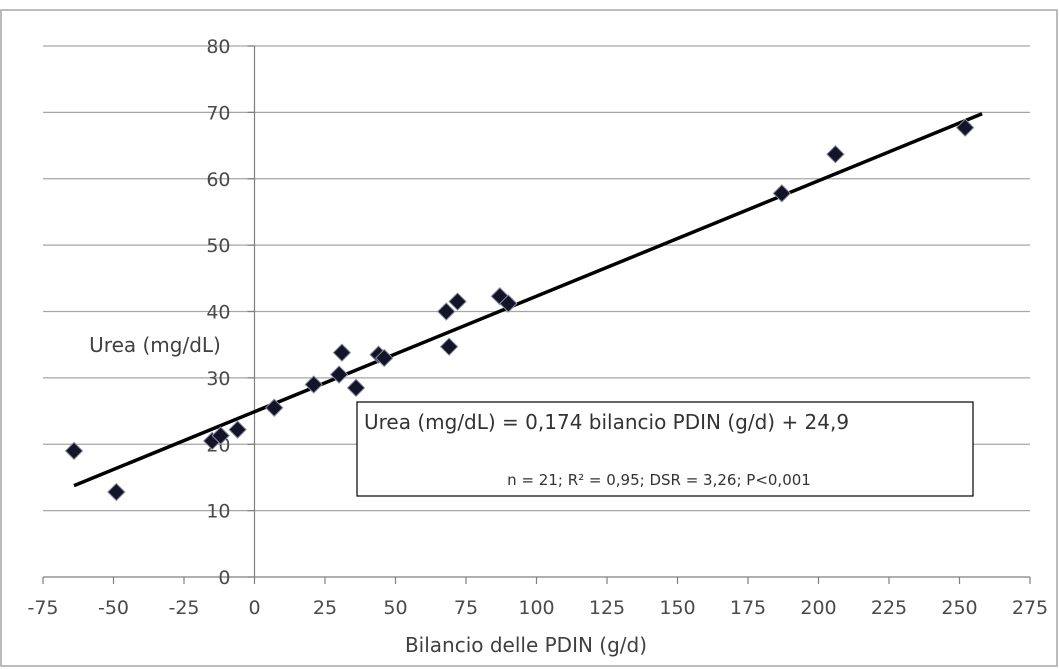  What do you see at coordinates (218, 246) in the screenshot?
I see `y-tick-label: 50` at bounding box center [218, 246].